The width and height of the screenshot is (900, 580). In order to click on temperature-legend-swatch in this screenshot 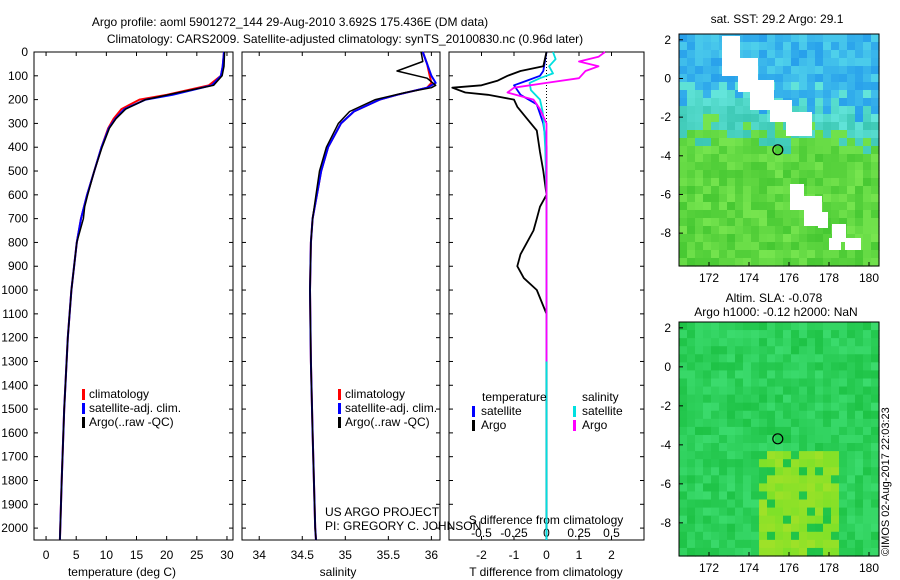, I will do `click(83, 408)`.